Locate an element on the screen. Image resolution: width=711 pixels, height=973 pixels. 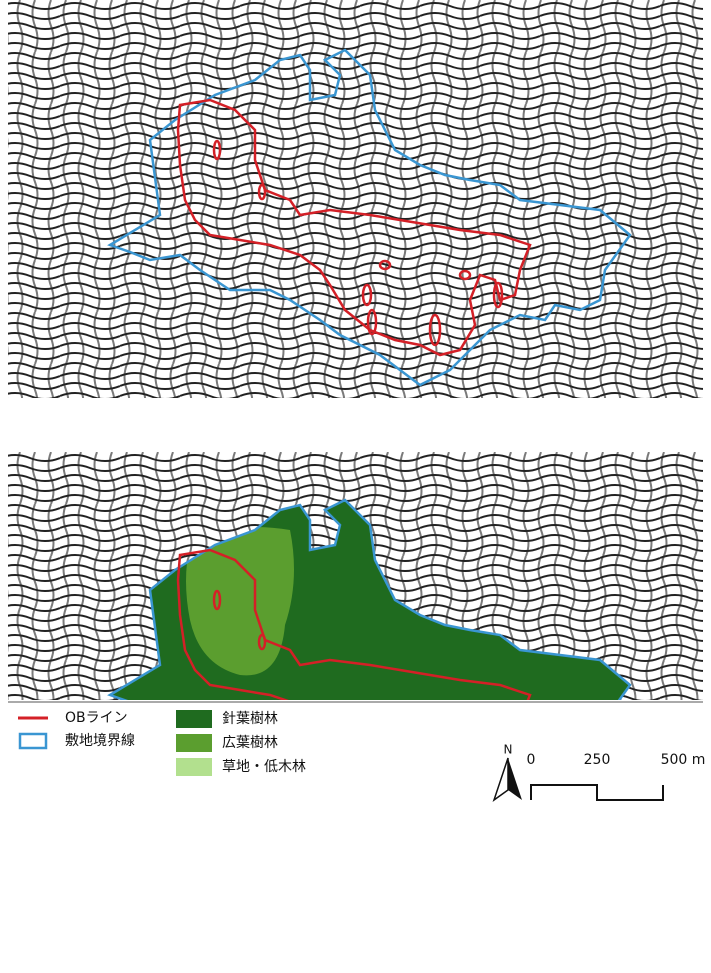
legend-label: 敷地境界線 is located at coordinates (100, 741).